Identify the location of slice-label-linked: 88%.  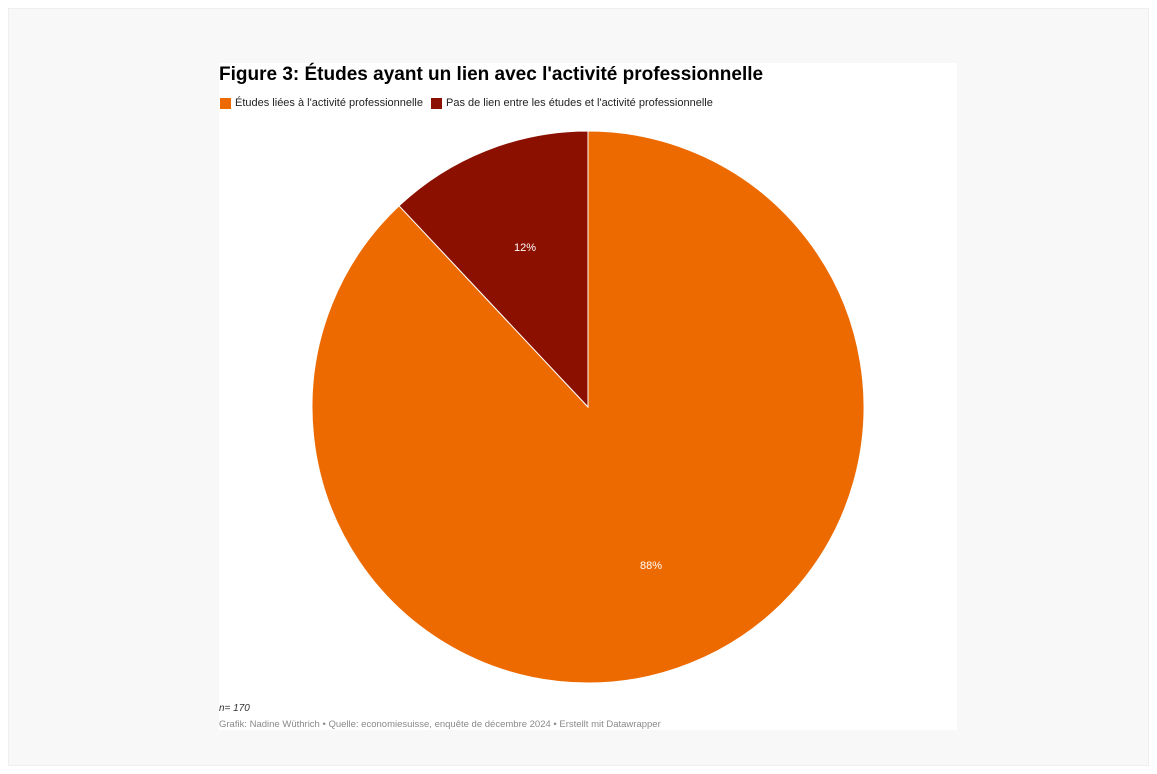
(651, 566).